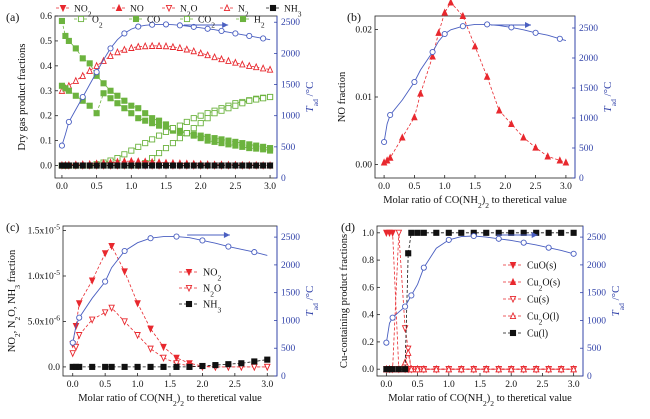 Image resolution: width=650 pixels, height=419 pixels. What do you see at coordinates (290, 321) in the screenshot?
I see `y2-tick-label: 1000` at bounding box center [290, 321].